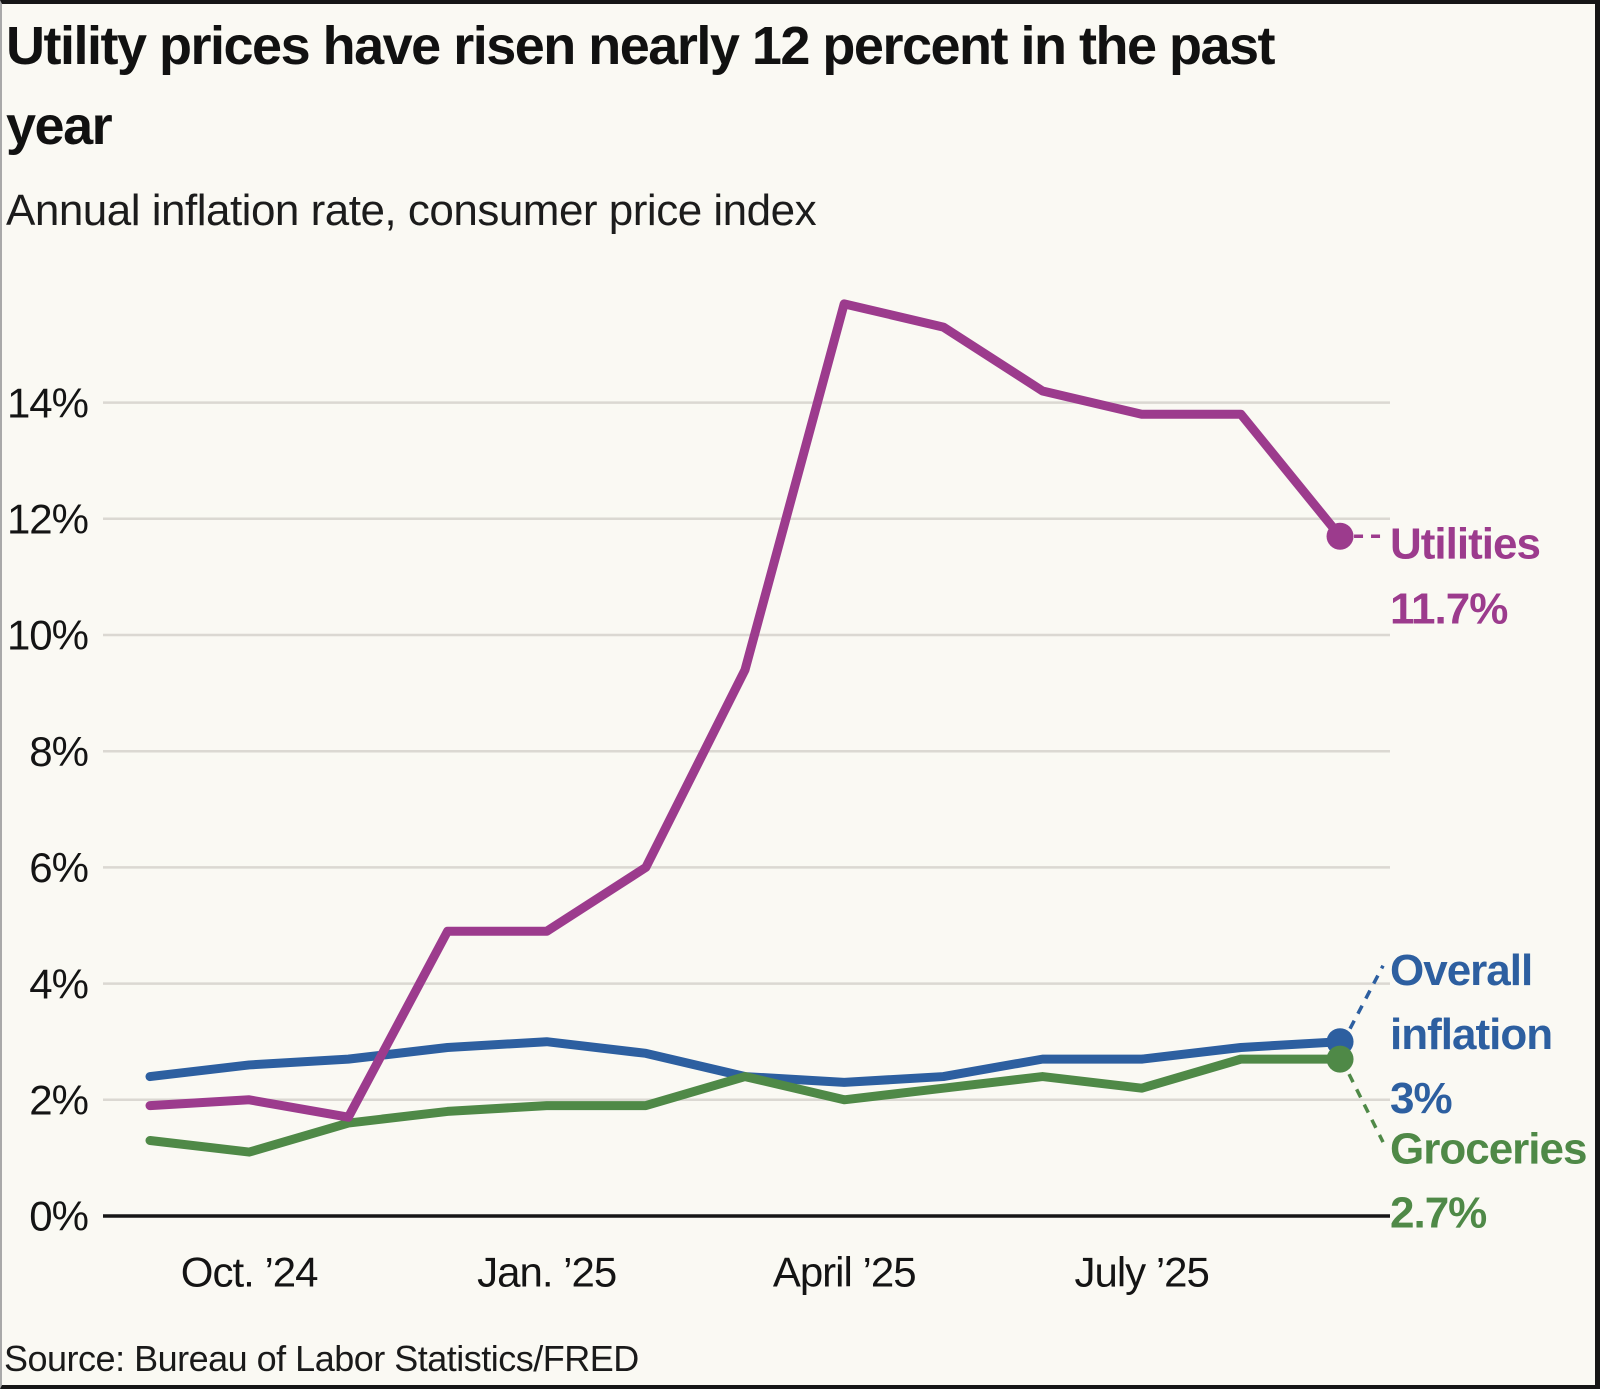  What do you see at coordinates (1340, 536) in the screenshot?
I see `utilities-end-dot` at bounding box center [1340, 536].